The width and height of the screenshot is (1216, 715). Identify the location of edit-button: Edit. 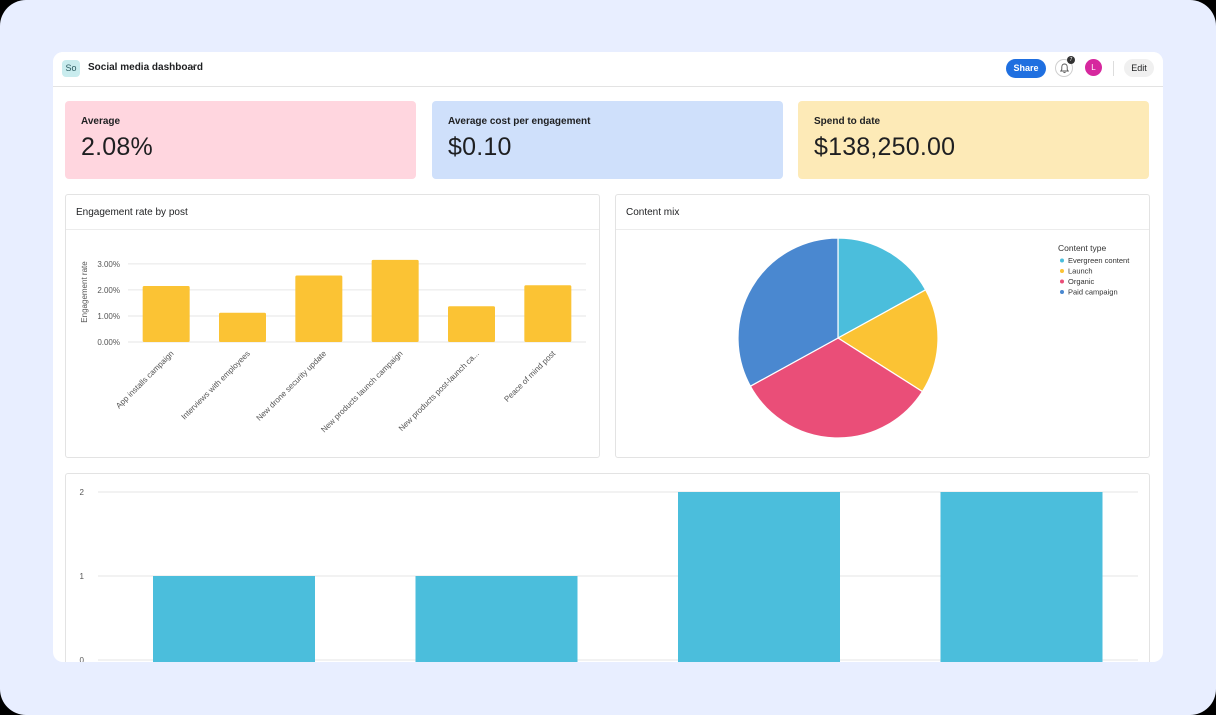
(1139, 68).